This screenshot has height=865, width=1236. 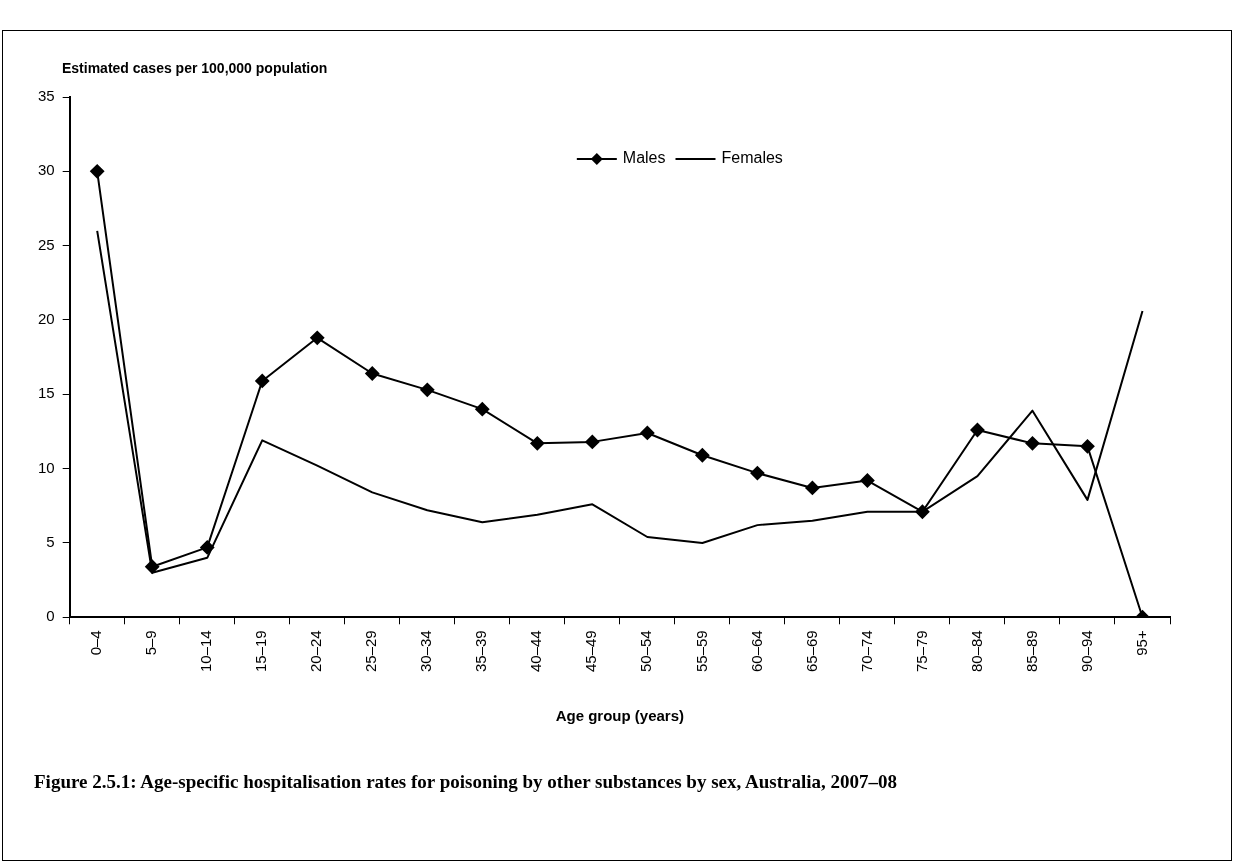 What do you see at coordinates (620, 716) in the screenshot?
I see `x-axis-title: Age group (years)` at bounding box center [620, 716].